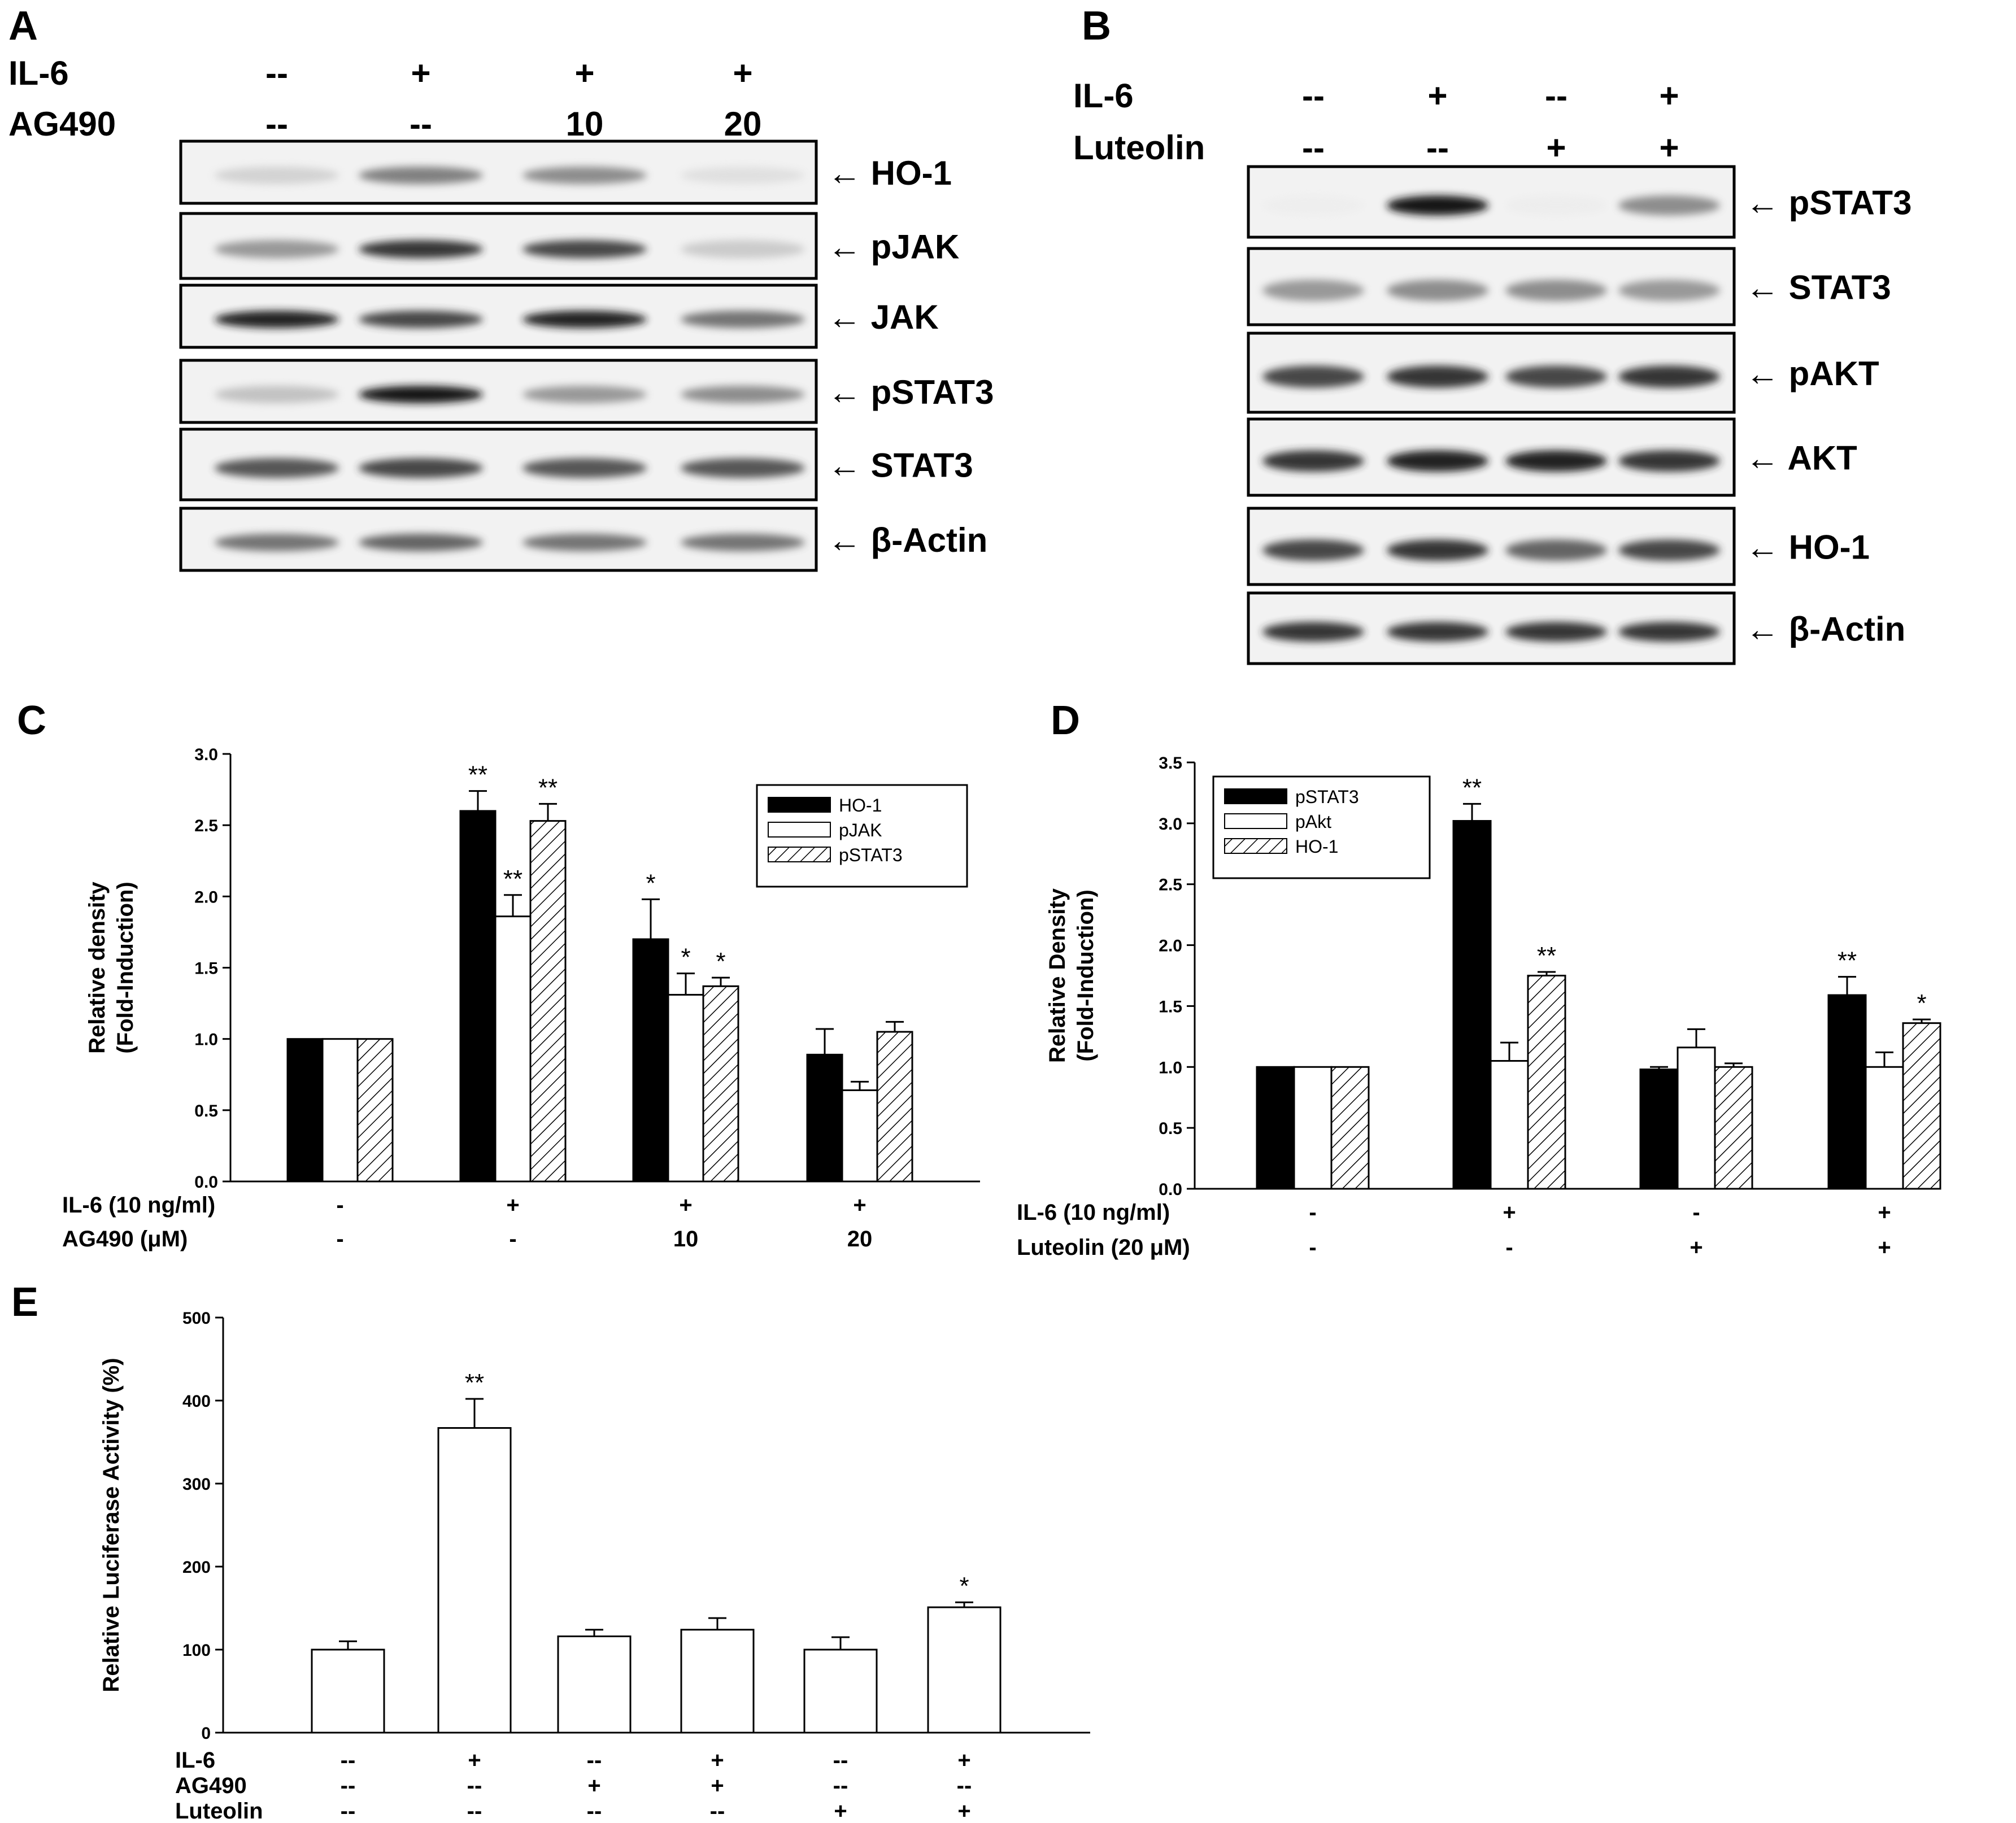  I want to click on y-tick-label: 0.0, so click(206, 1182).